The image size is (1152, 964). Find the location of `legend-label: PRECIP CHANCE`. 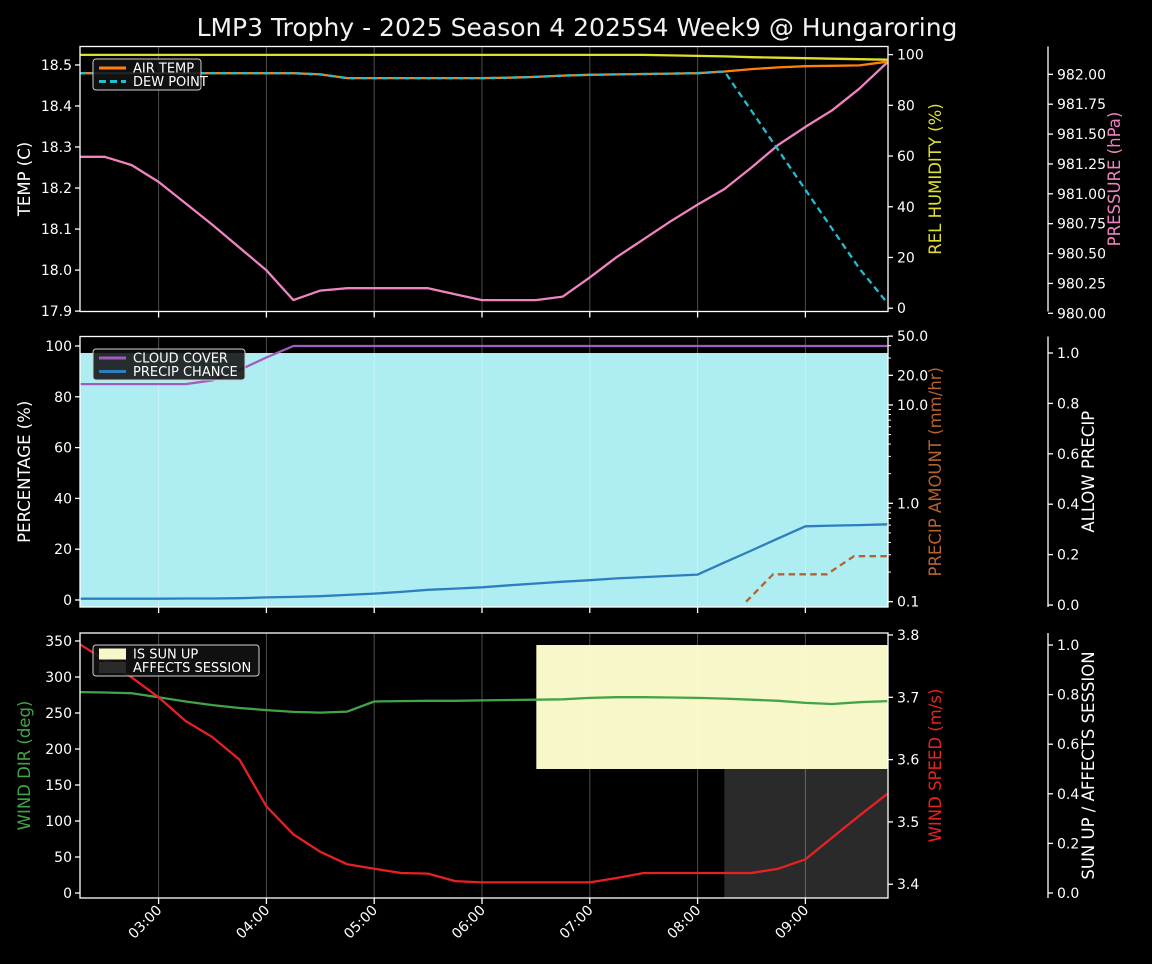

legend-label: PRECIP CHANCE is located at coordinates (185, 372).